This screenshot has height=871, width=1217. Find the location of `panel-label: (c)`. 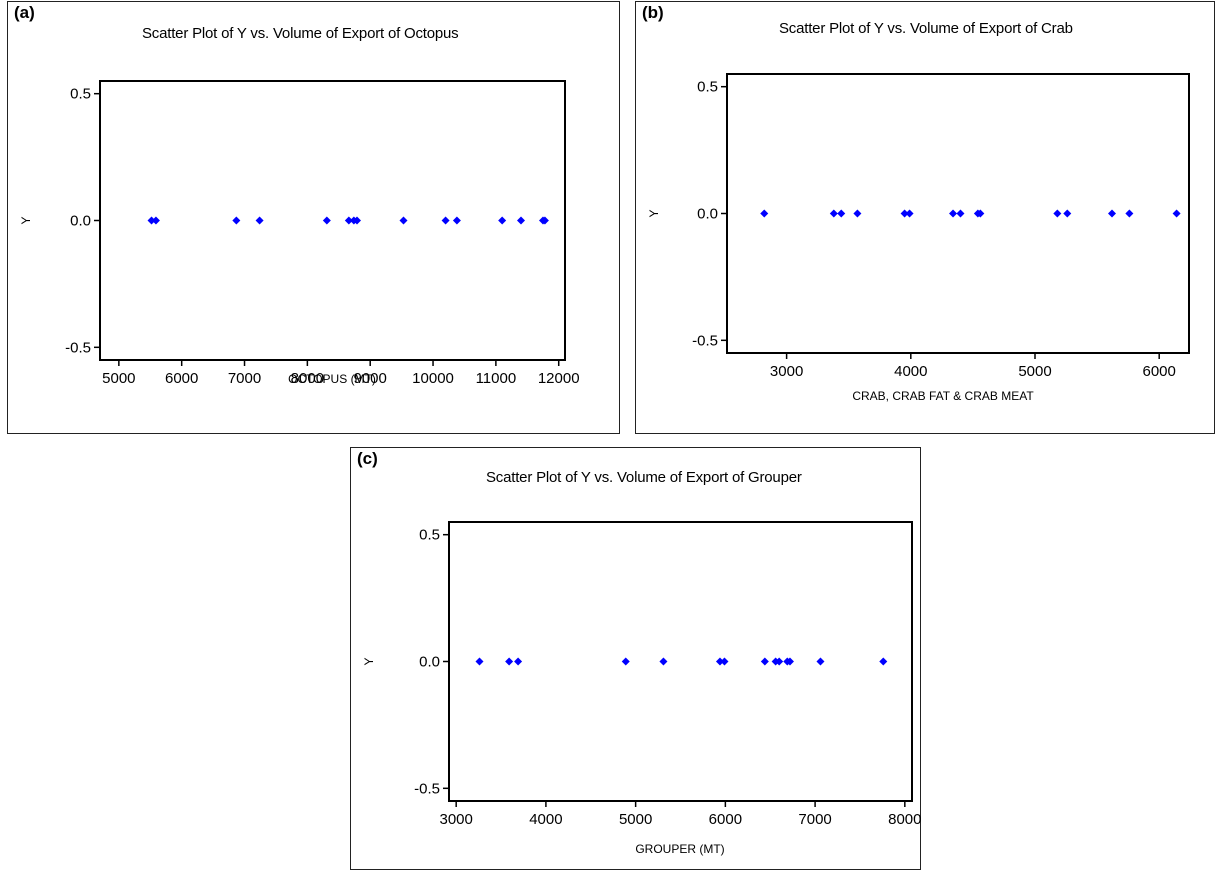

panel-label: (c) is located at coordinates (367, 458).